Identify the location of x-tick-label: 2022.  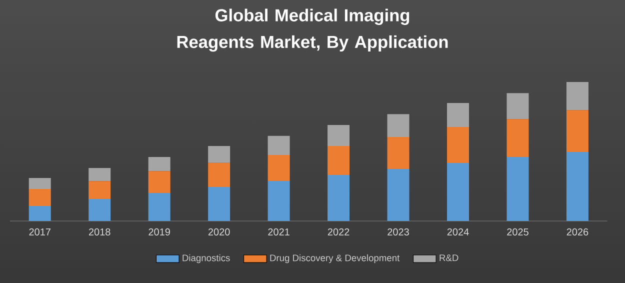
(339, 232).